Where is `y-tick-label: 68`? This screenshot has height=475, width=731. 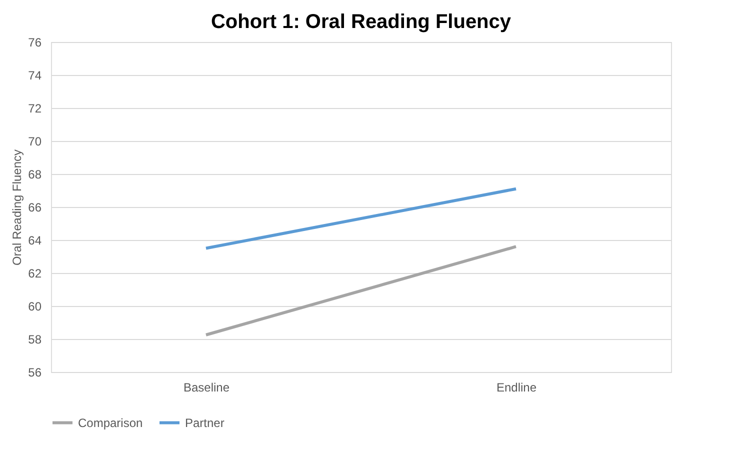 y-tick-label: 68 is located at coordinates (35, 175).